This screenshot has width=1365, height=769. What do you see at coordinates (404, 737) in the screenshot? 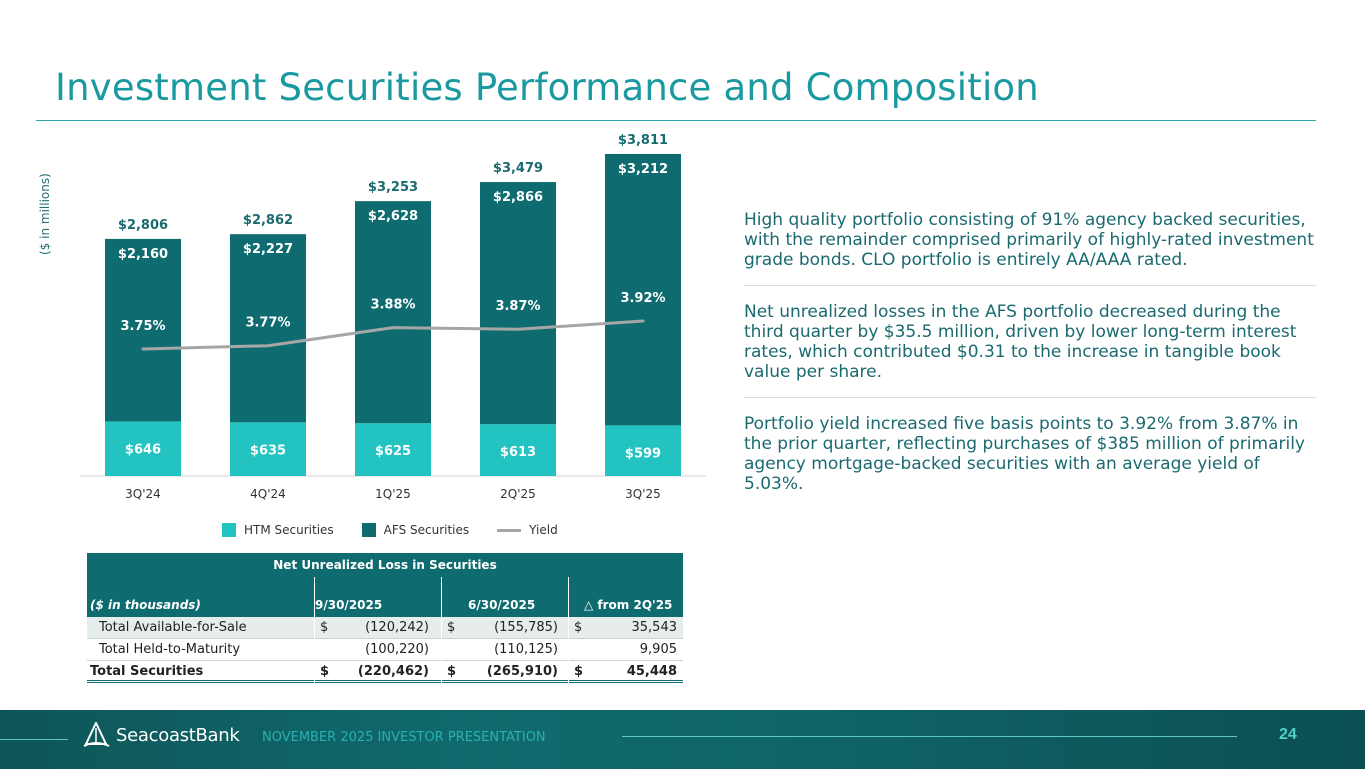
I see `presentation-title: NOVEMBER 2025 INVESTOR PRESENTATION` at bounding box center [404, 737].